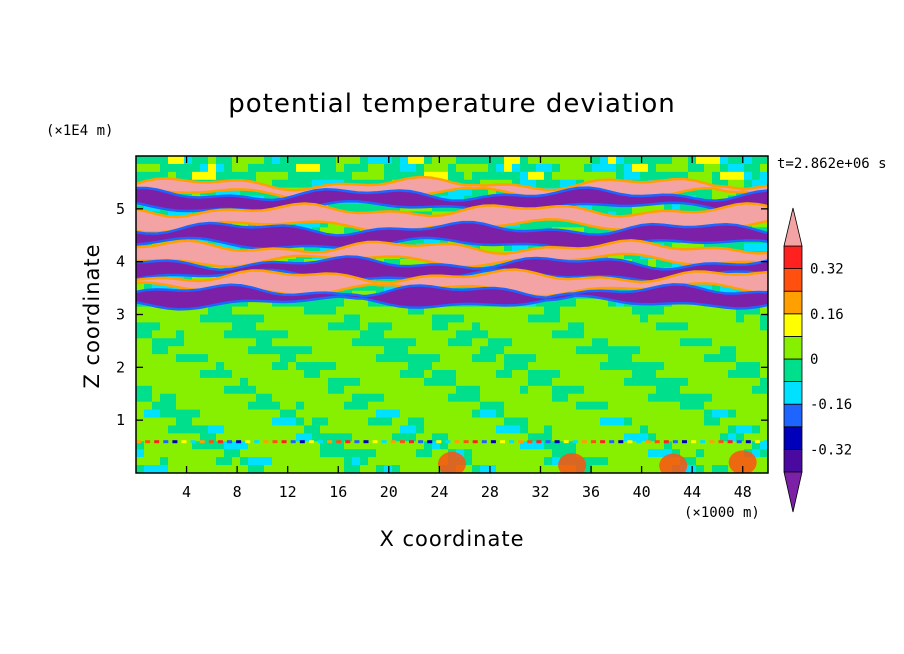  I want to click on colorbar-label: 0, so click(814, 360).